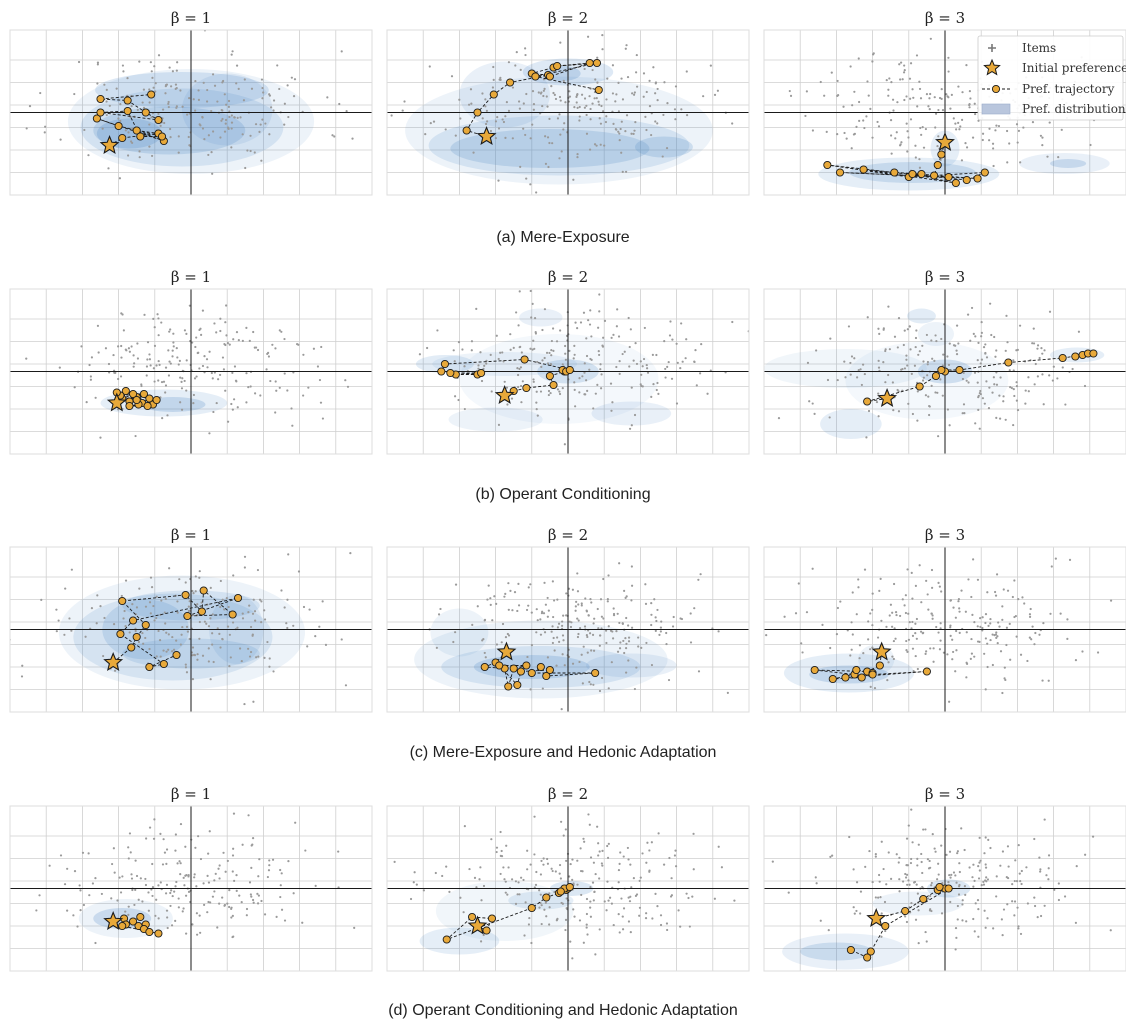  Describe the element at coordinates (887, 397) in the screenshot. I see `initial-preference-star` at that location.